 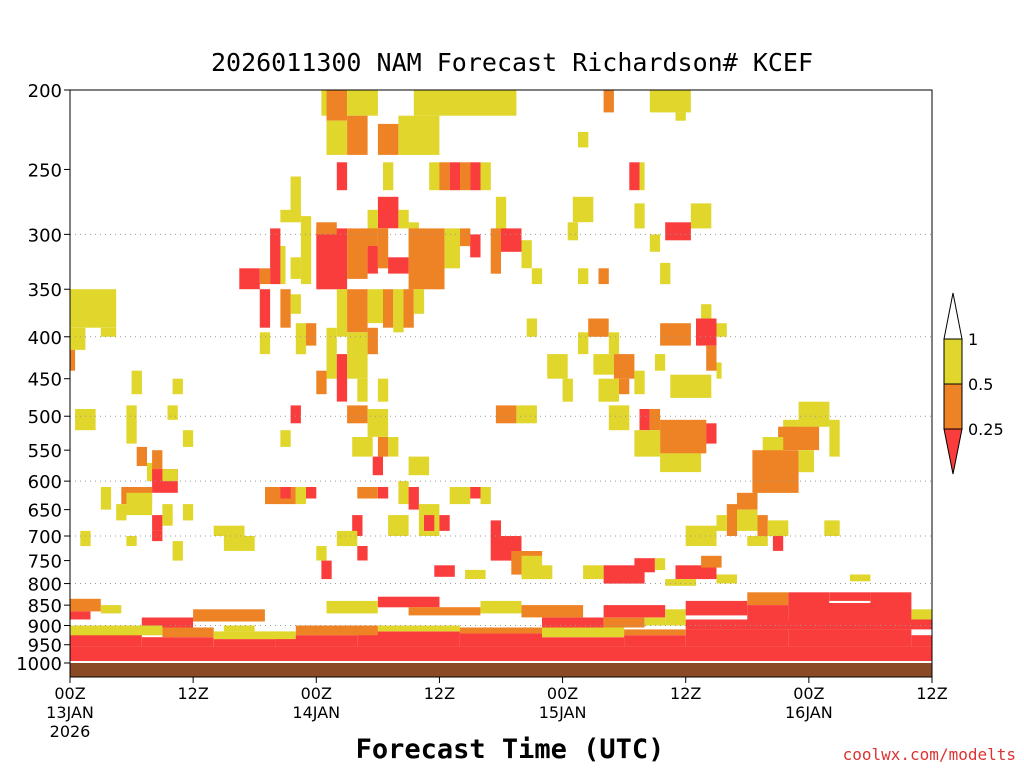 What do you see at coordinates (563, 712) in the screenshot?
I see `x-tick-label: 15JAN` at bounding box center [563, 712].